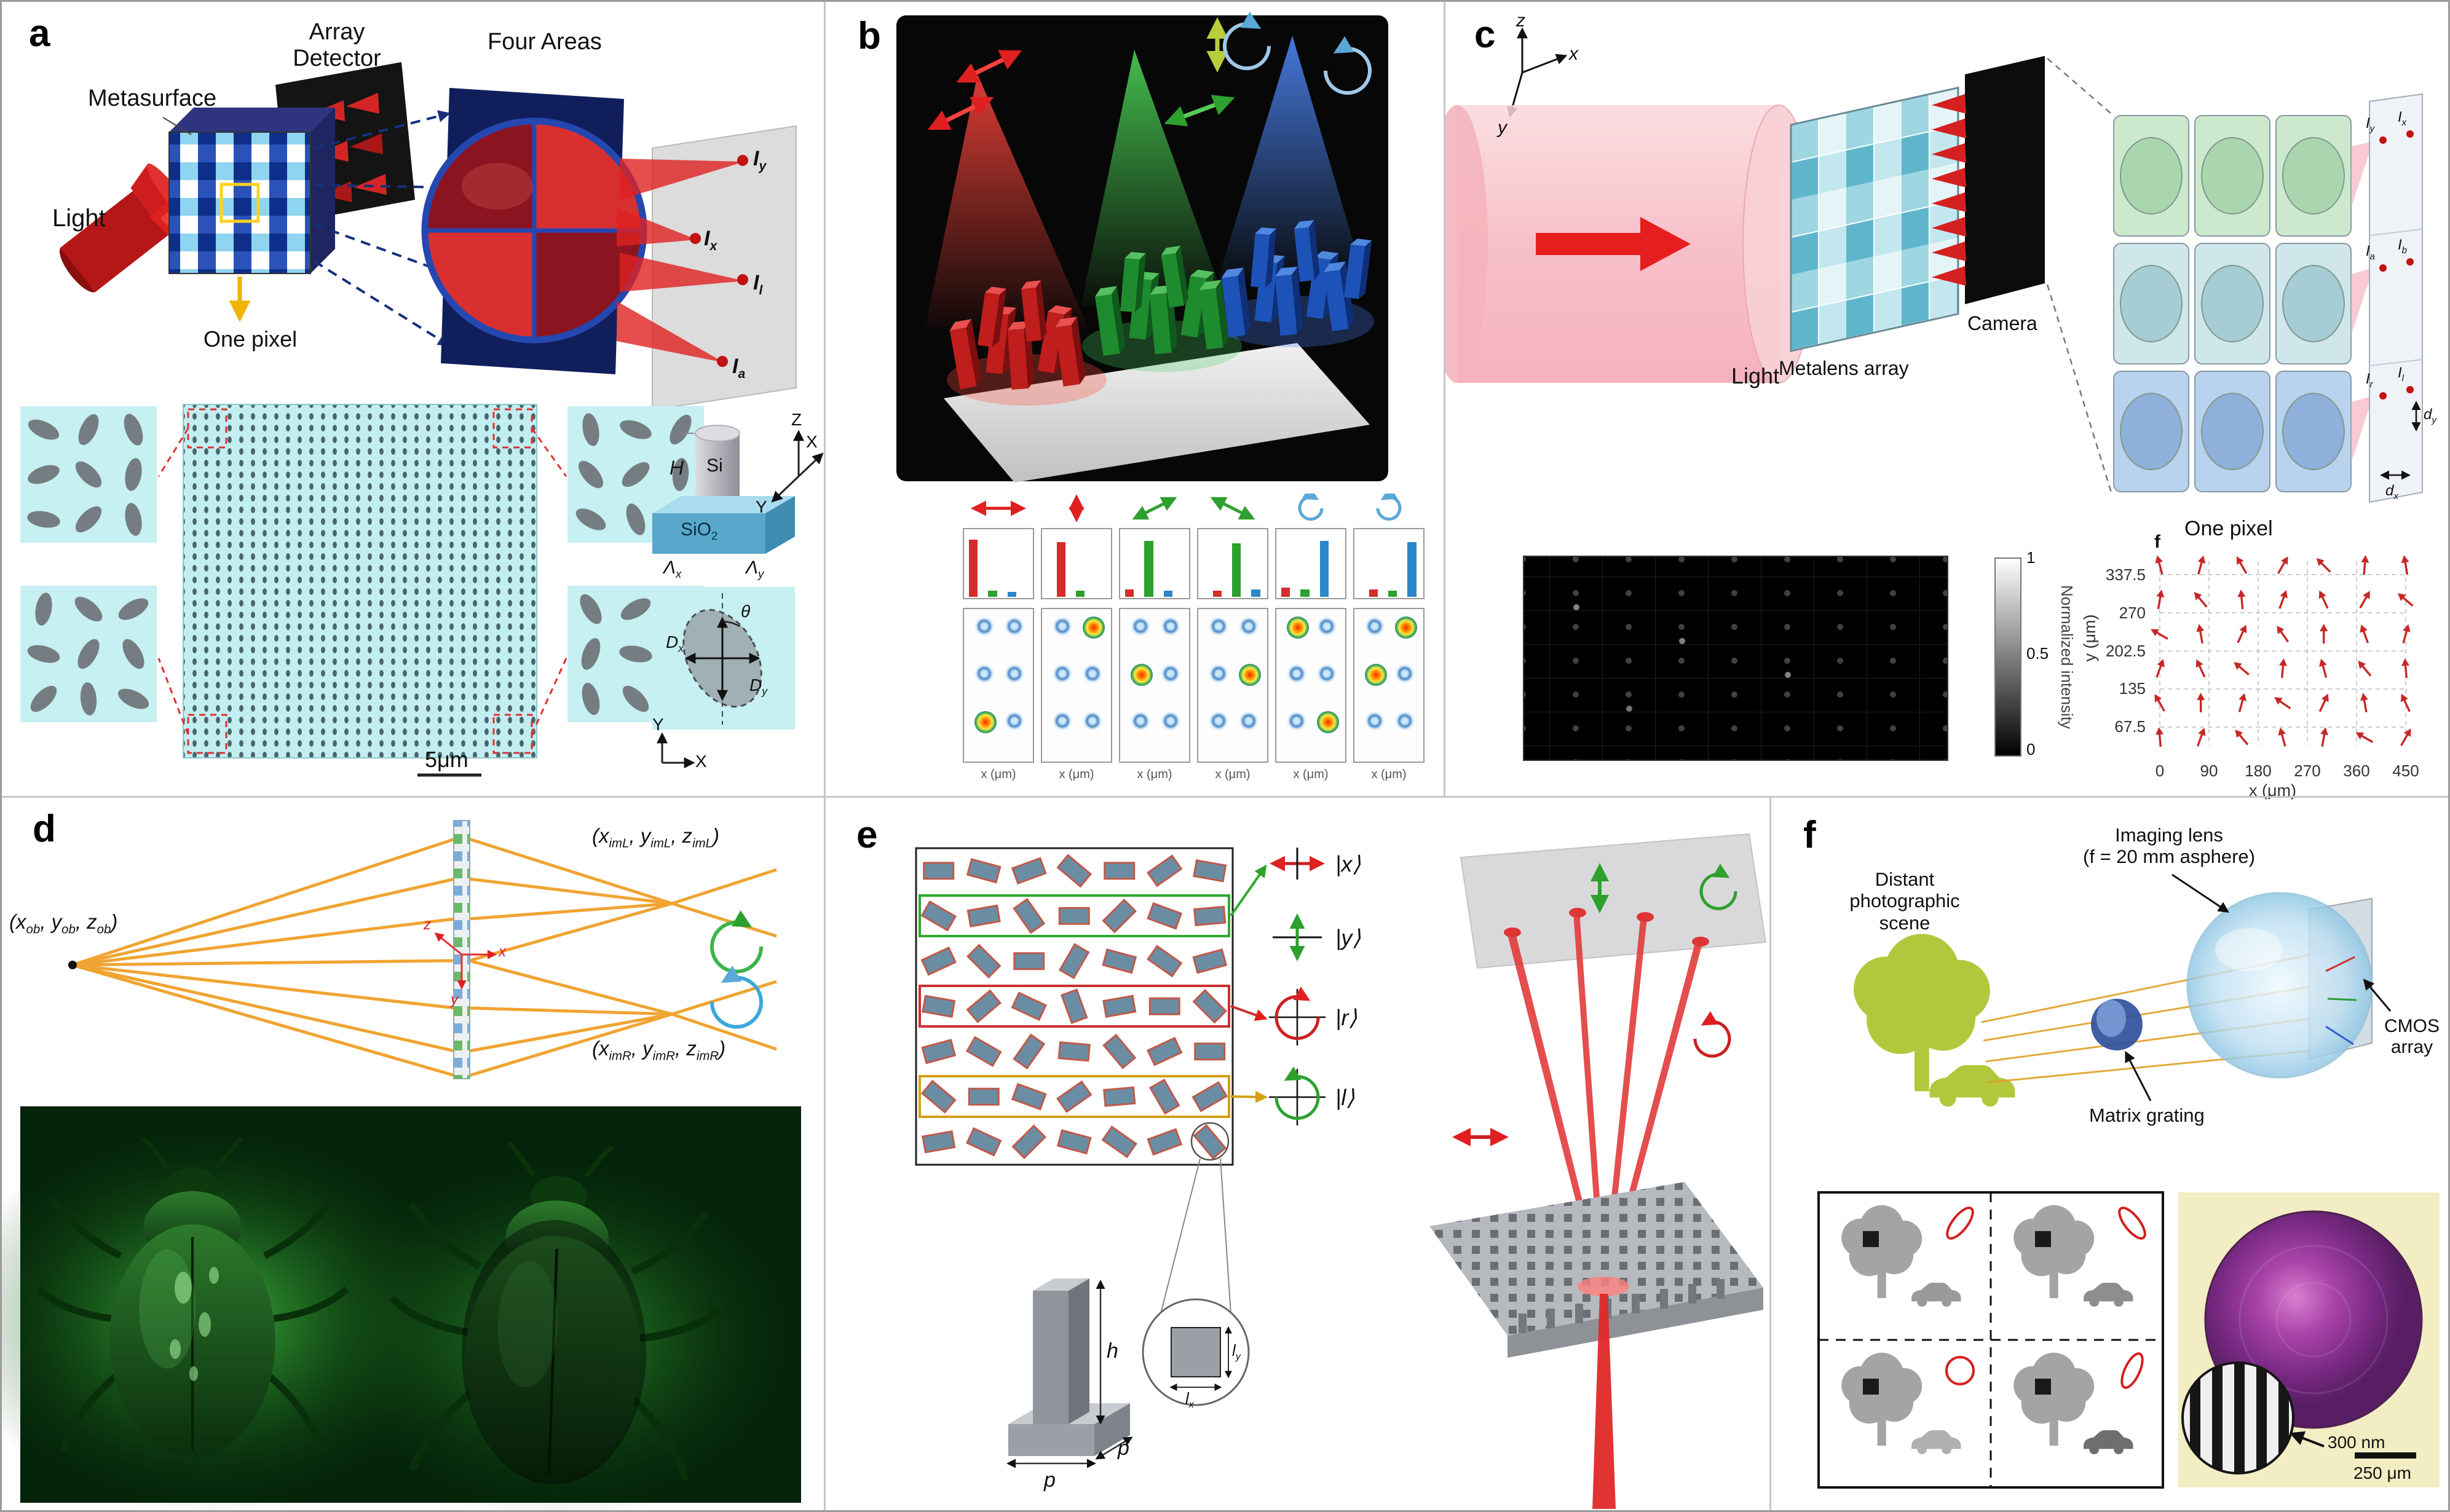 The height and width of the screenshot is (1512, 2450). What do you see at coordinates (44, 829) in the screenshot?
I see `panel-letter-d: d` at bounding box center [44, 829].